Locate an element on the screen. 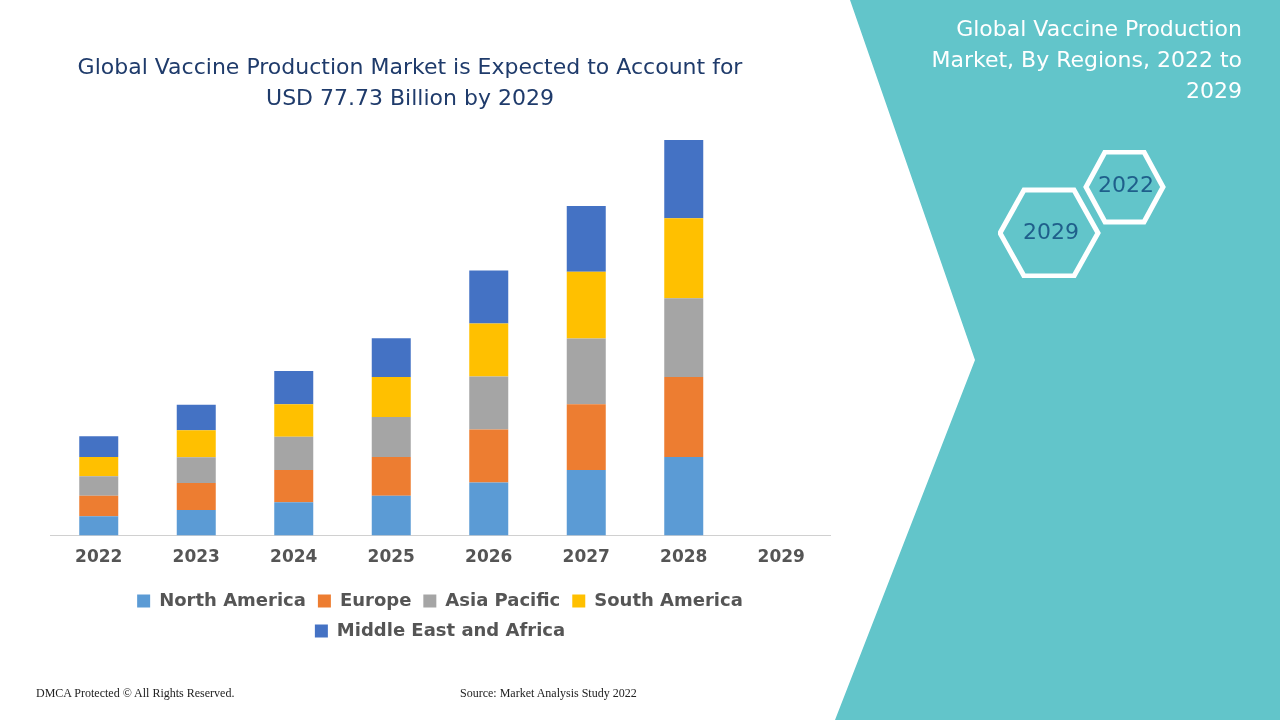 The height and width of the screenshot is (720, 1280). x-tick-label: 2025 is located at coordinates (391, 556).